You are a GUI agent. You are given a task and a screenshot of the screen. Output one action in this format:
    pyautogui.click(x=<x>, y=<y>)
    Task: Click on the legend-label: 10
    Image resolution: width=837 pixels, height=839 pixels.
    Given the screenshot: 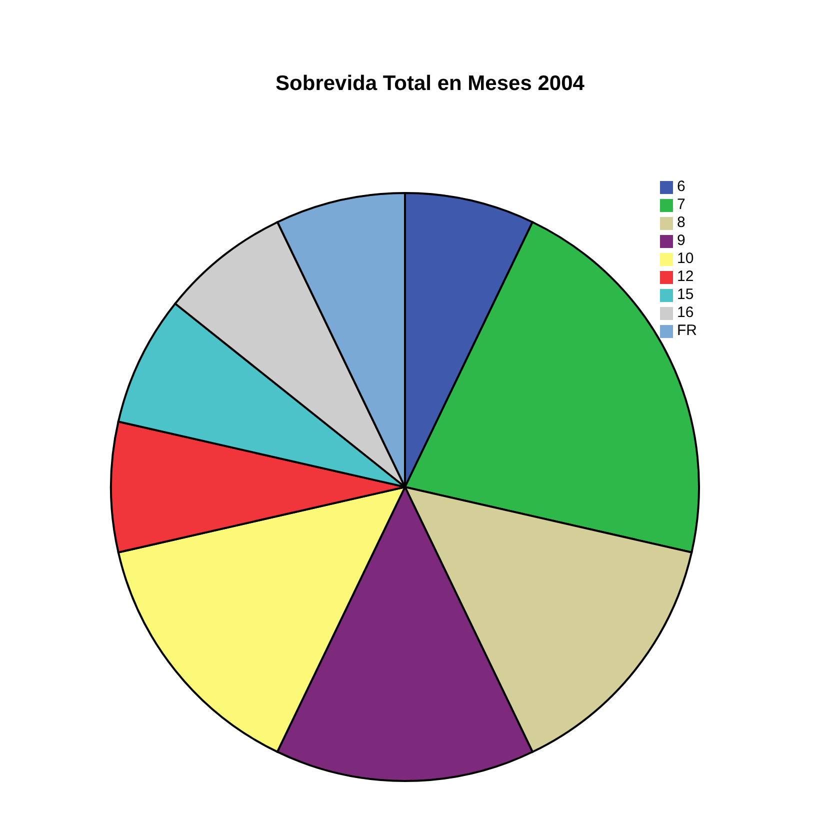 What is the action you would take?
    pyautogui.click(x=685, y=258)
    